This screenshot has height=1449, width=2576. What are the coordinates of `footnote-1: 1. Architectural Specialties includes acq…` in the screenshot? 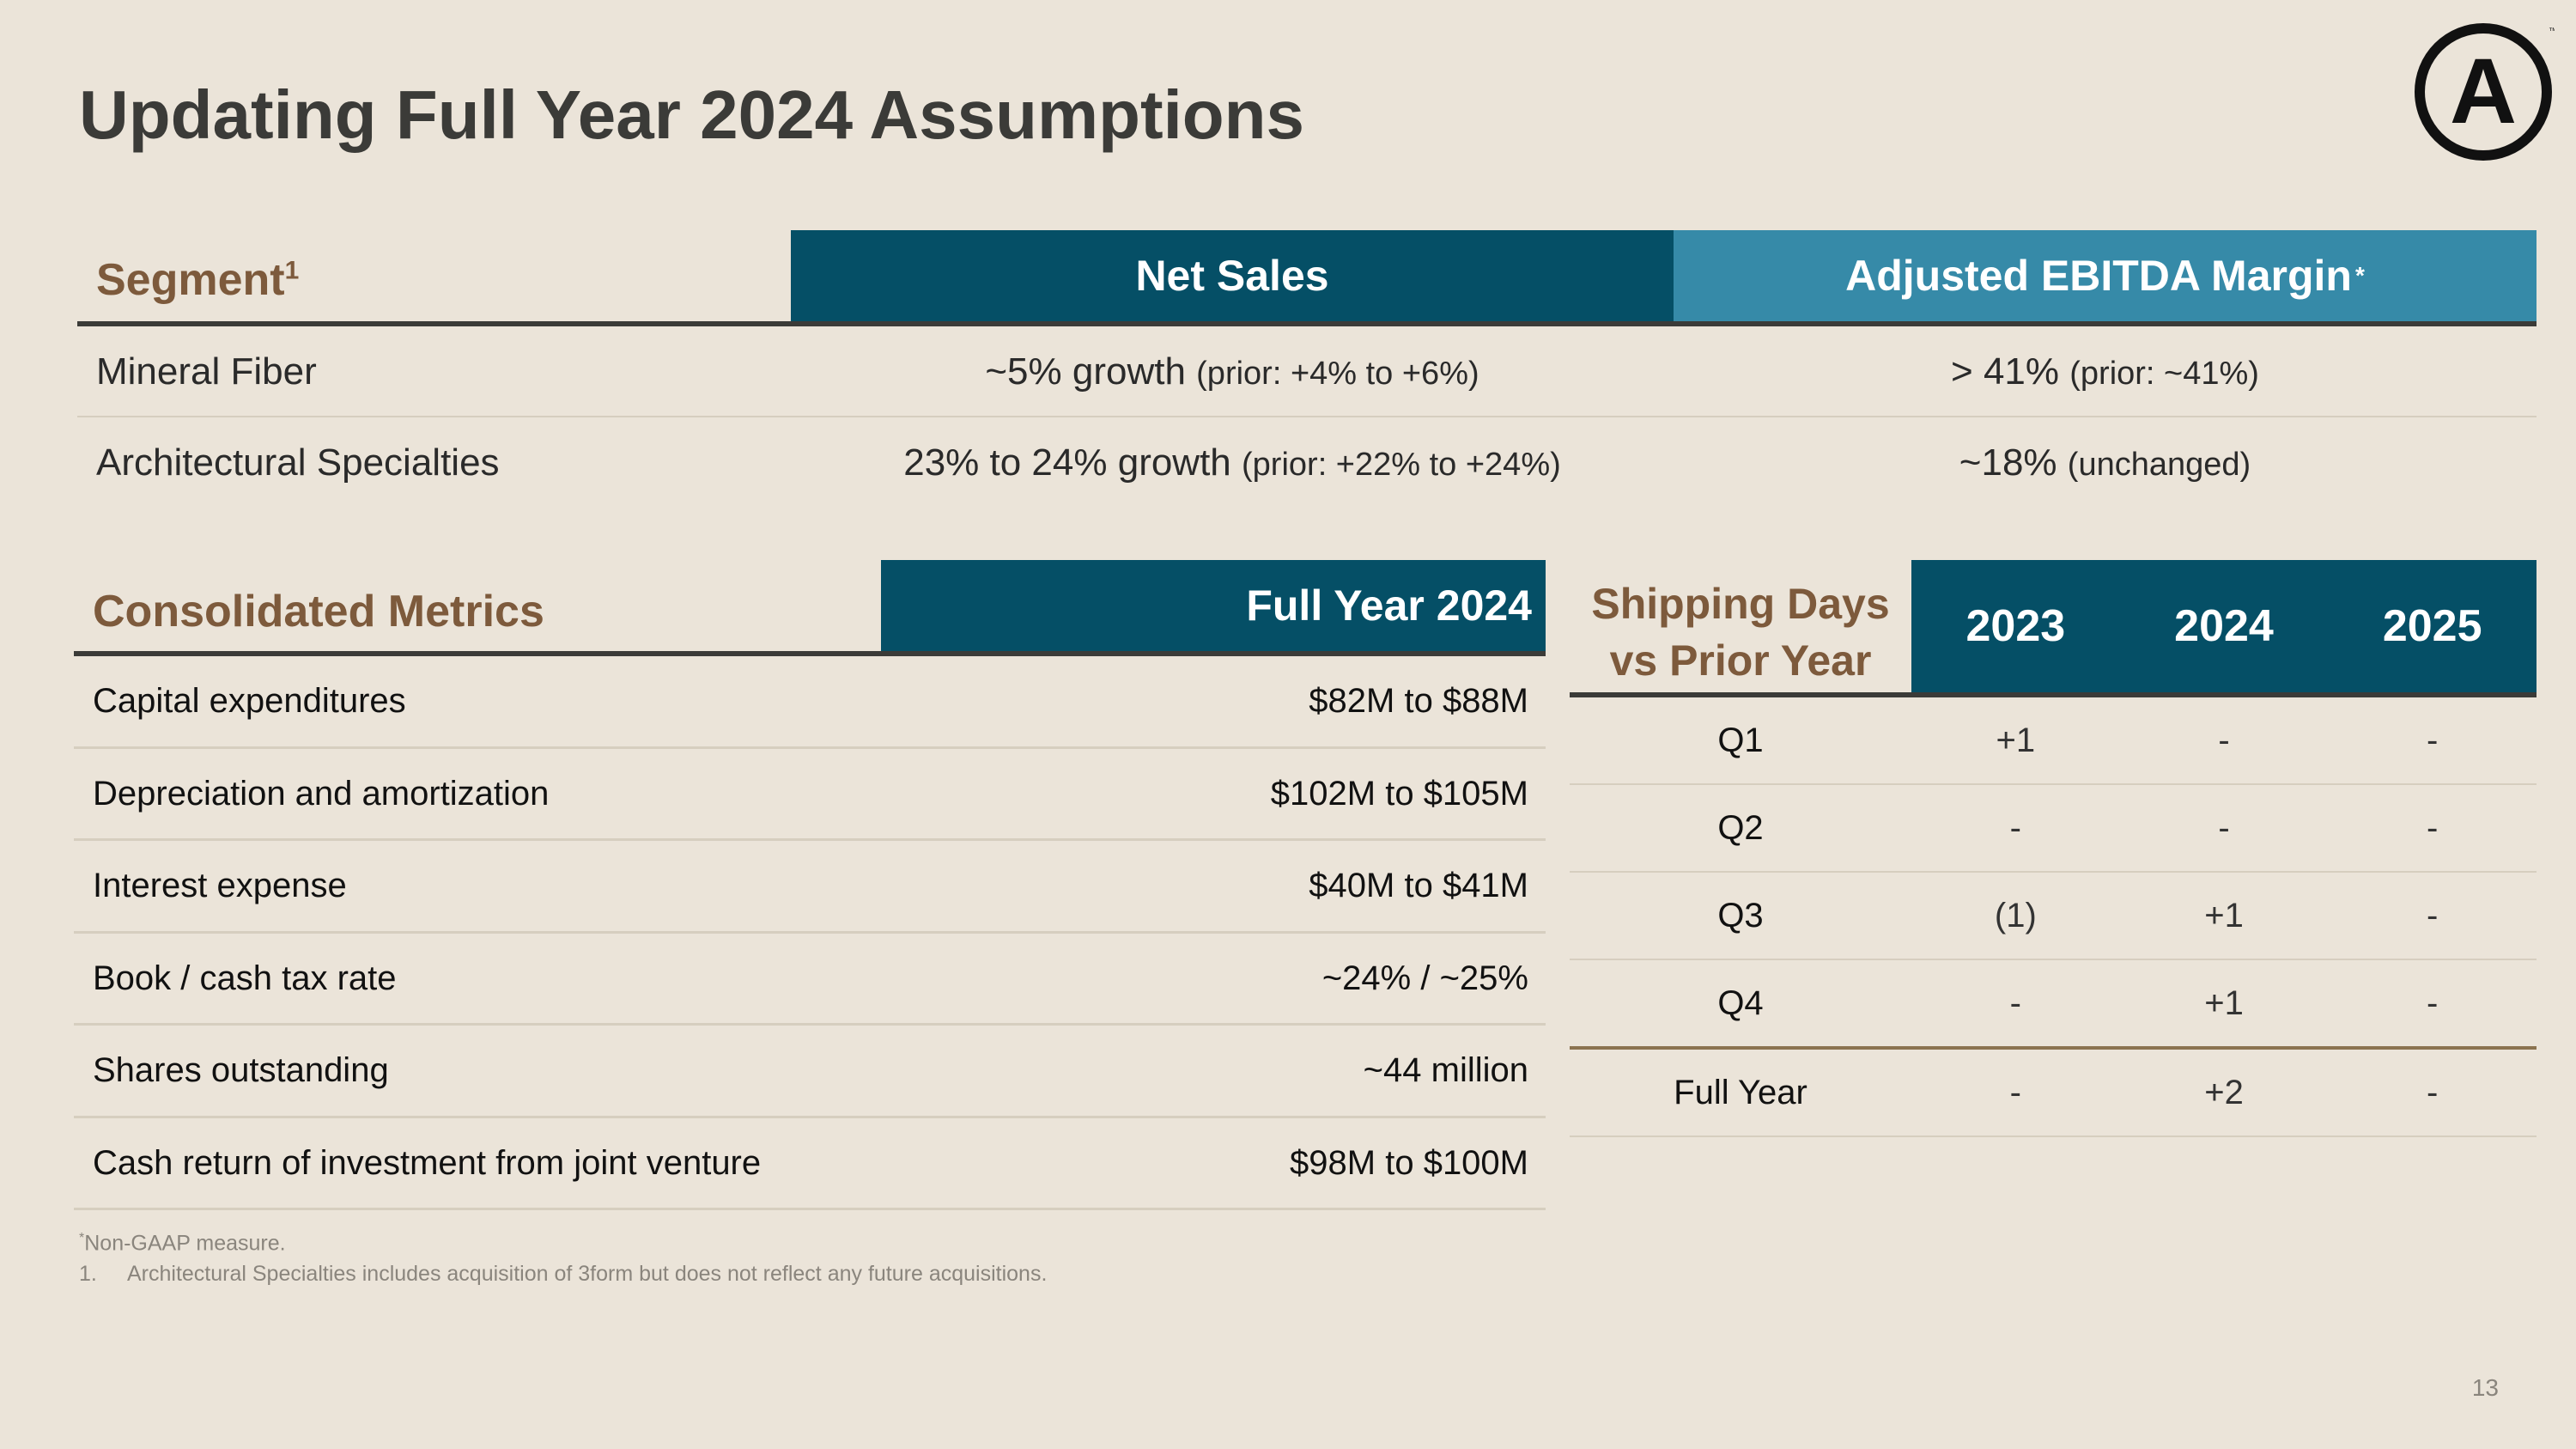 It's located at (563, 1274).